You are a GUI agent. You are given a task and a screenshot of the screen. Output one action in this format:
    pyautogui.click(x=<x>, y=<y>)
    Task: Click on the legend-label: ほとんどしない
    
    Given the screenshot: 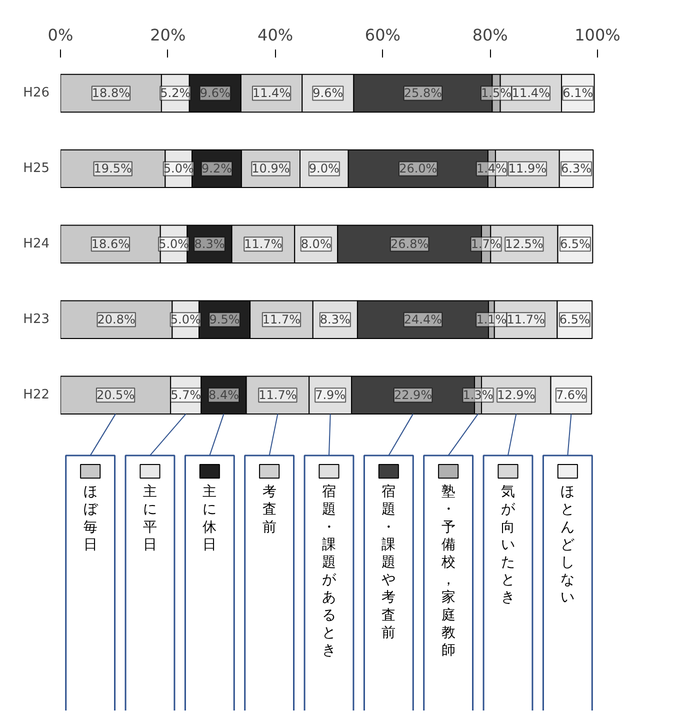 What is the action you would take?
    pyautogui.click(x=567, y=545)
    